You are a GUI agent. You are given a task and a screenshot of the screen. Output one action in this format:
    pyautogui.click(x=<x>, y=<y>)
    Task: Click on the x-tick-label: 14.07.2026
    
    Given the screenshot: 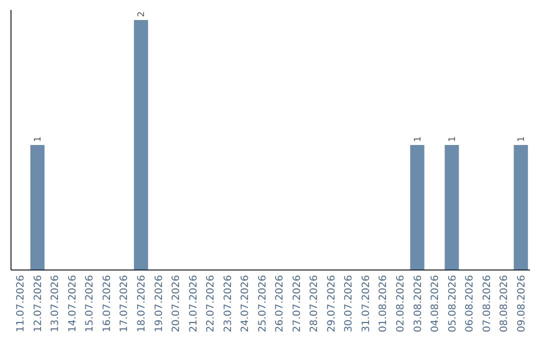 What is the action you would take?
    pyautogui.click(x=72, y=303)
    